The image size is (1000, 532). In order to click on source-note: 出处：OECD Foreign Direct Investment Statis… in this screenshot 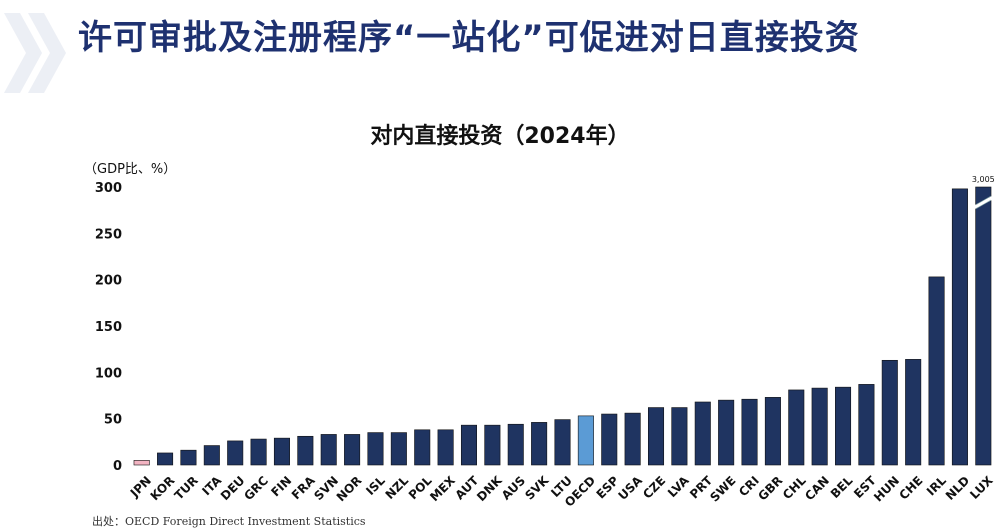, I will do `click(229, 521)`.